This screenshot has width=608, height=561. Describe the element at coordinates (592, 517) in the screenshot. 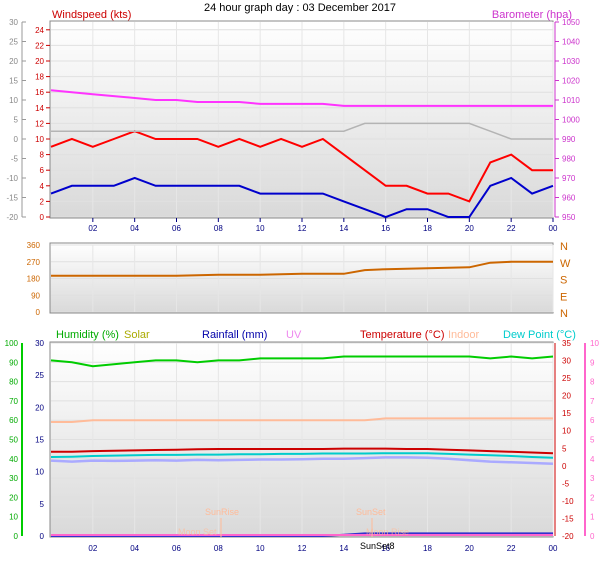

I see `uv-tick-label: 1` at that location.